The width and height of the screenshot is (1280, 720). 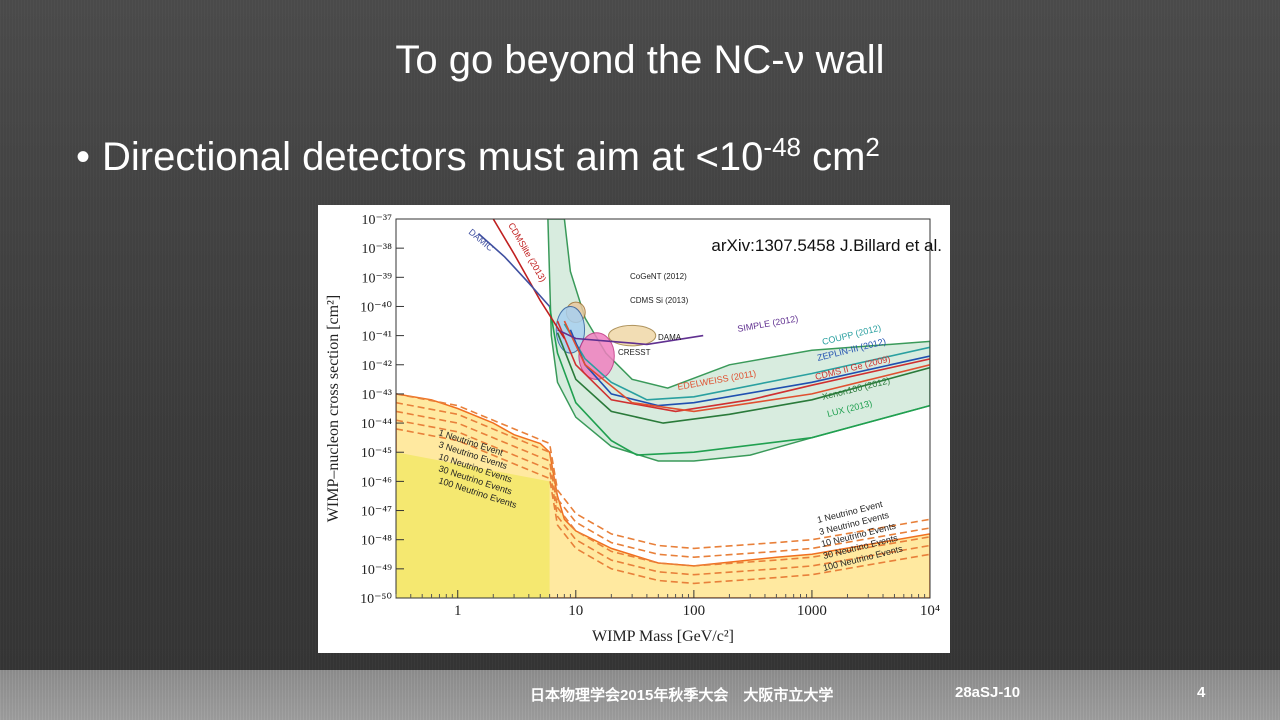 What do you see at coordinates (377, 220) in the screenshot?
I see `y-tick-label-0: 10⁻³⁷` at bounding box center [377, 220].